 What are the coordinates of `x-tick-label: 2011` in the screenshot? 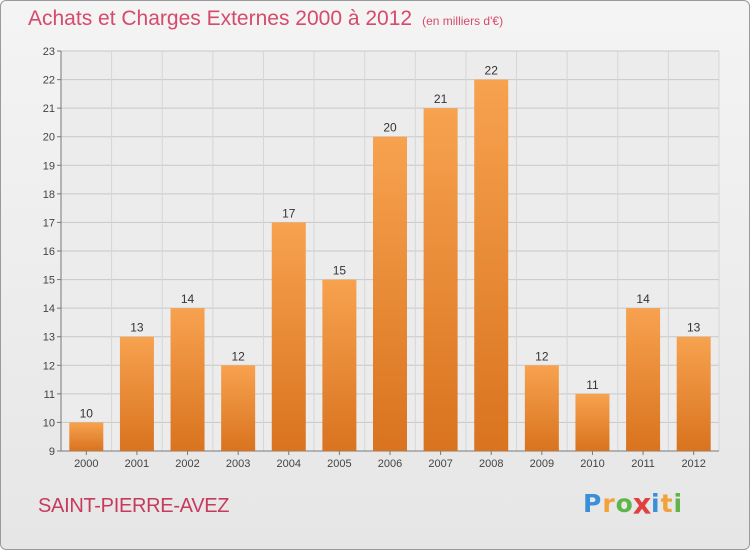 It's located at (643, 464).